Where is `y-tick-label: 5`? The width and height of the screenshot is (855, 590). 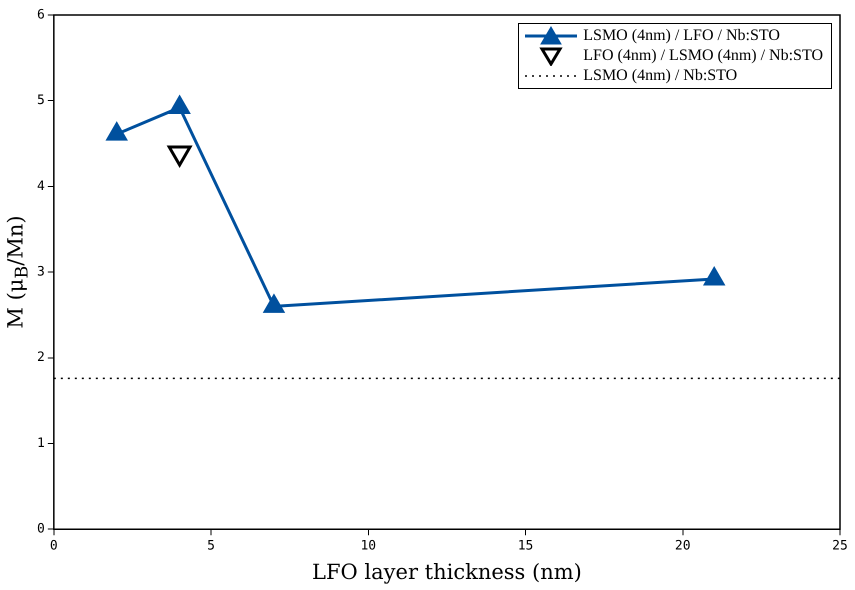
y-tick-label: 5 is located at coordinates (41, 100).